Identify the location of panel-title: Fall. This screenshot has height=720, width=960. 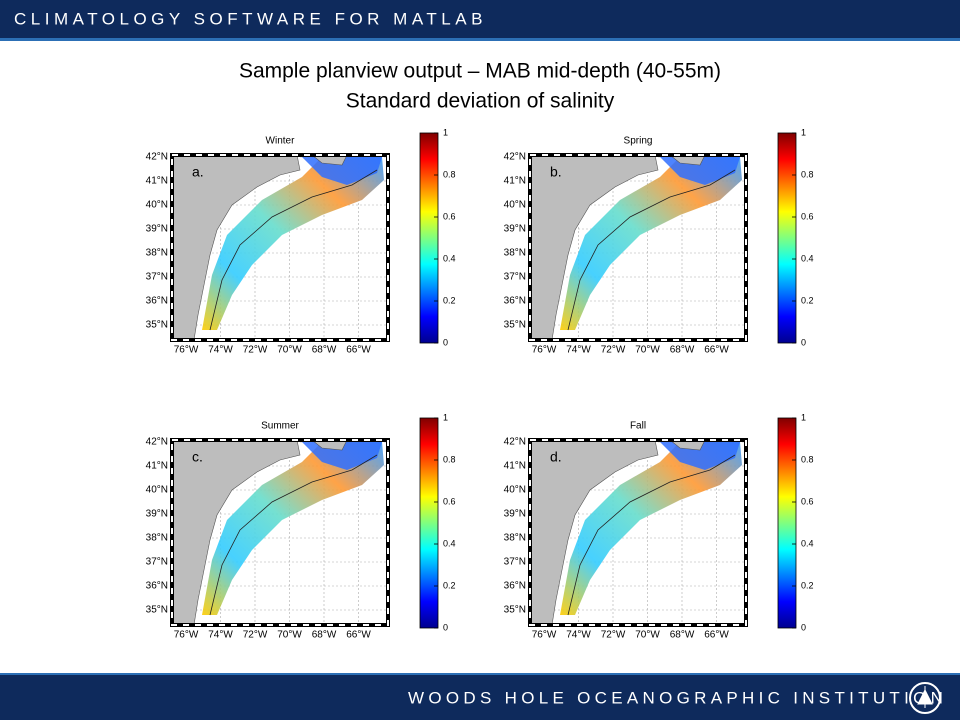
(638, 426).